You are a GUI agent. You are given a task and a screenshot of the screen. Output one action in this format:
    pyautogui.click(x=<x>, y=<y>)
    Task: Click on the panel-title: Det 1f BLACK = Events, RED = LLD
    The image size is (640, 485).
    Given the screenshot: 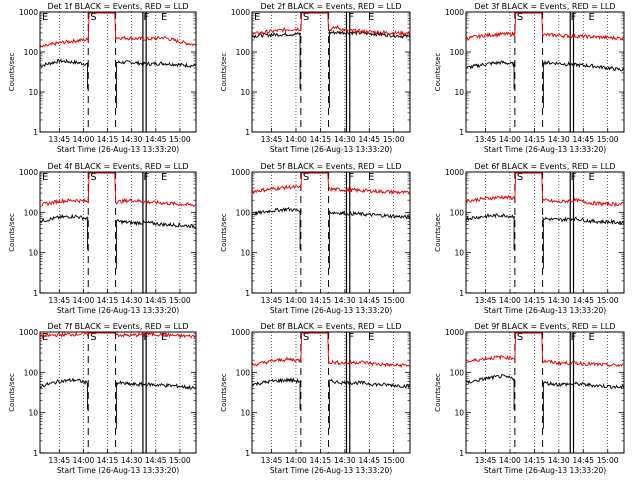 What is the action you would take?
    pyautogui.click(x=117, y=6)
    